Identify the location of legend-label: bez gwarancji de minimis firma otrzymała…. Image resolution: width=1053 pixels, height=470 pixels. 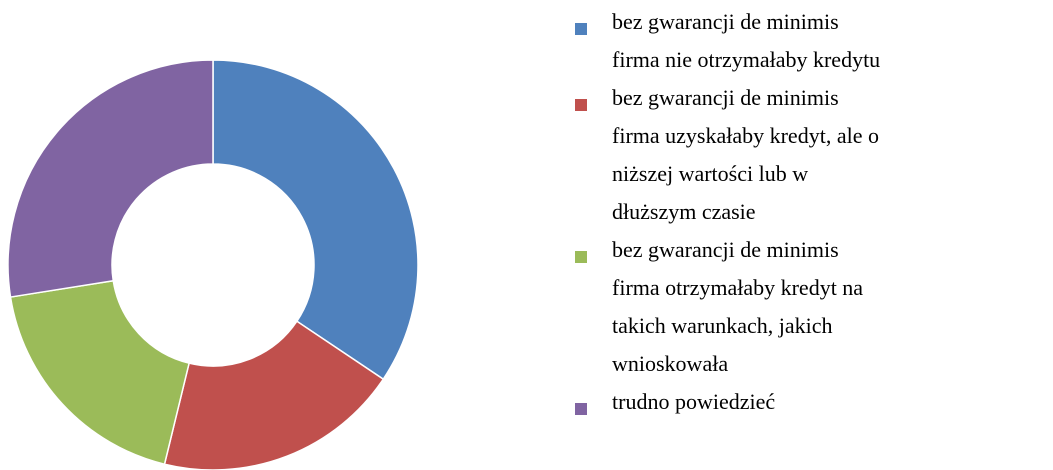
(738, 306).